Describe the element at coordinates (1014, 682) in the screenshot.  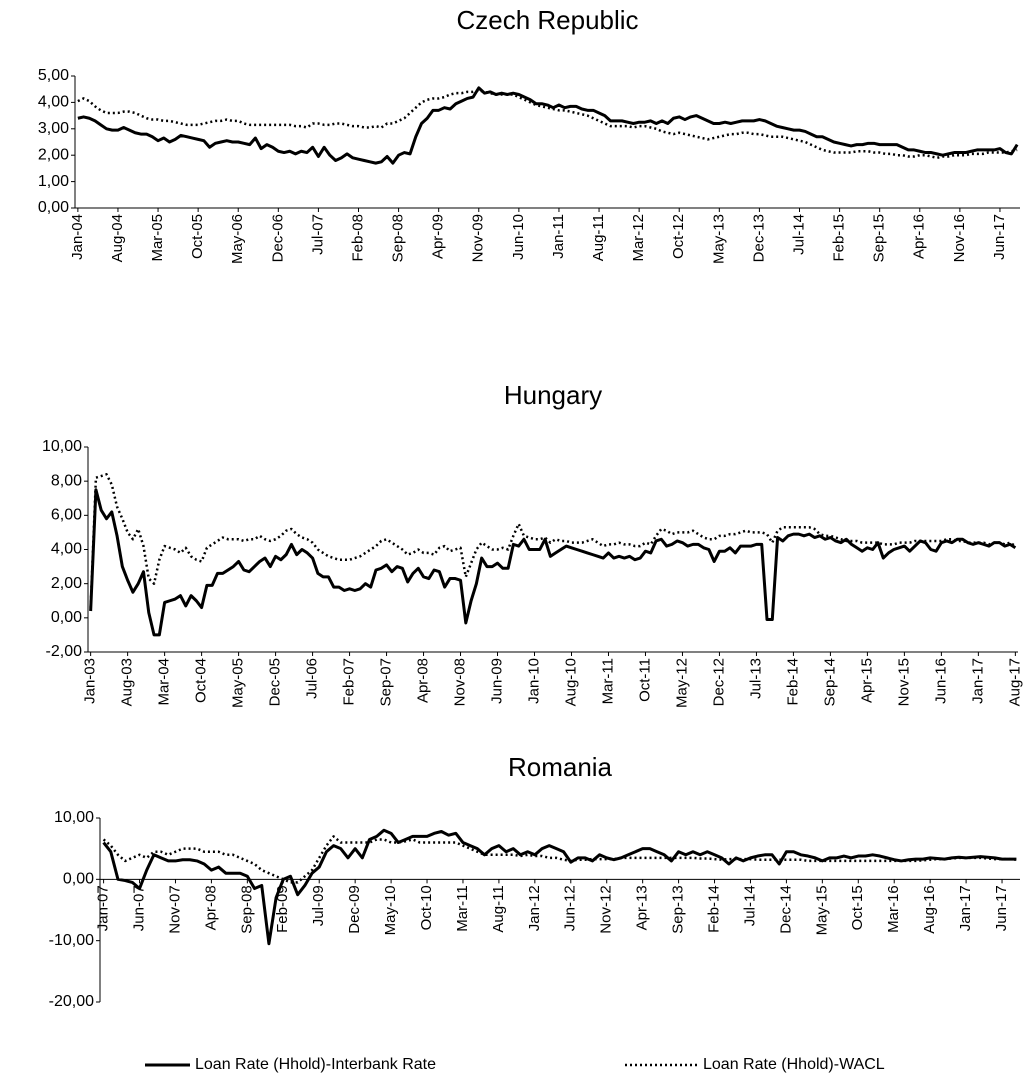
I see `x-tick-label: Aug-17` at that location.